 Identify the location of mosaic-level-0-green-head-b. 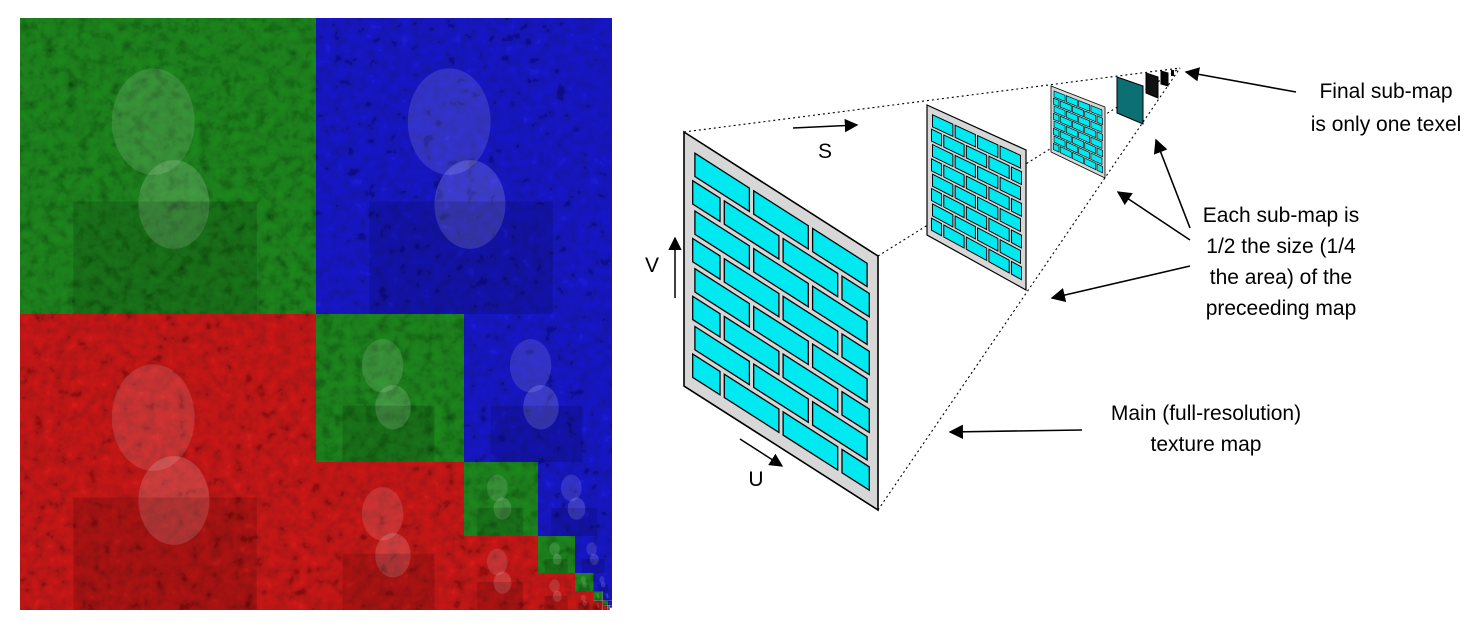
(174, 204).